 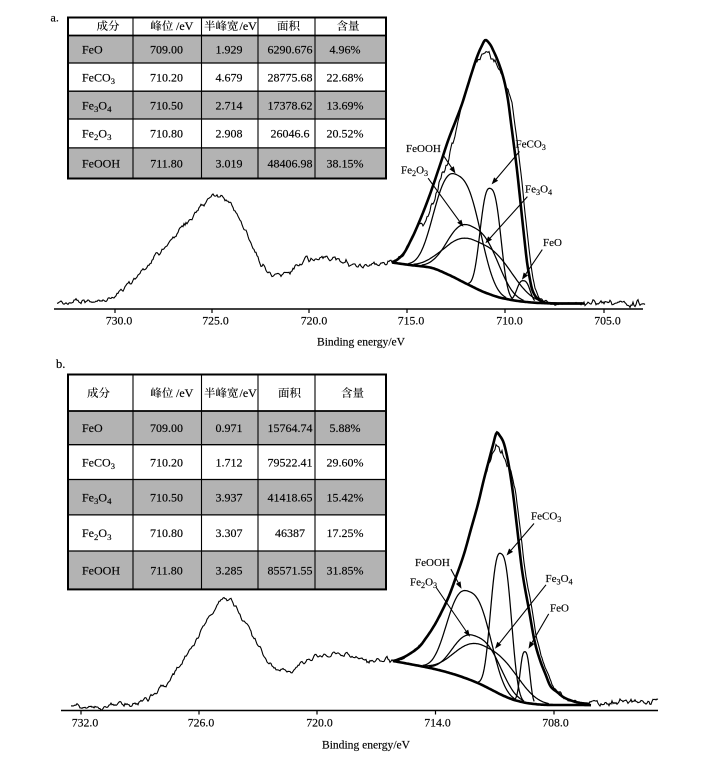 I want to click on svg-text: 726.0, so click(x=201, y=723).